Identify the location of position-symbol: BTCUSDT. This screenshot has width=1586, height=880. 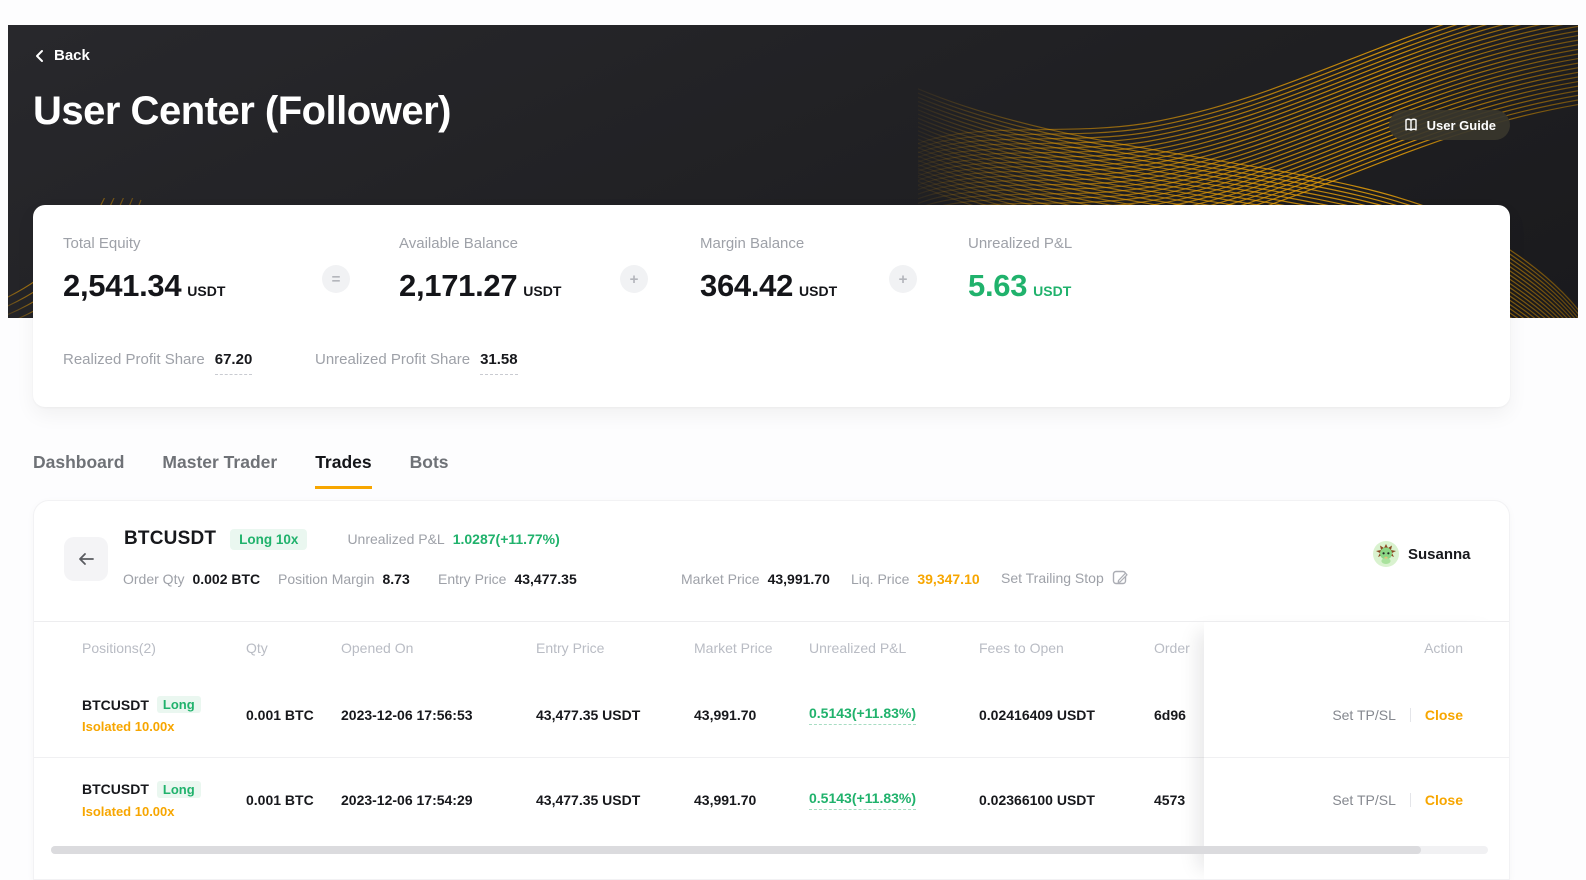
(170, 538).